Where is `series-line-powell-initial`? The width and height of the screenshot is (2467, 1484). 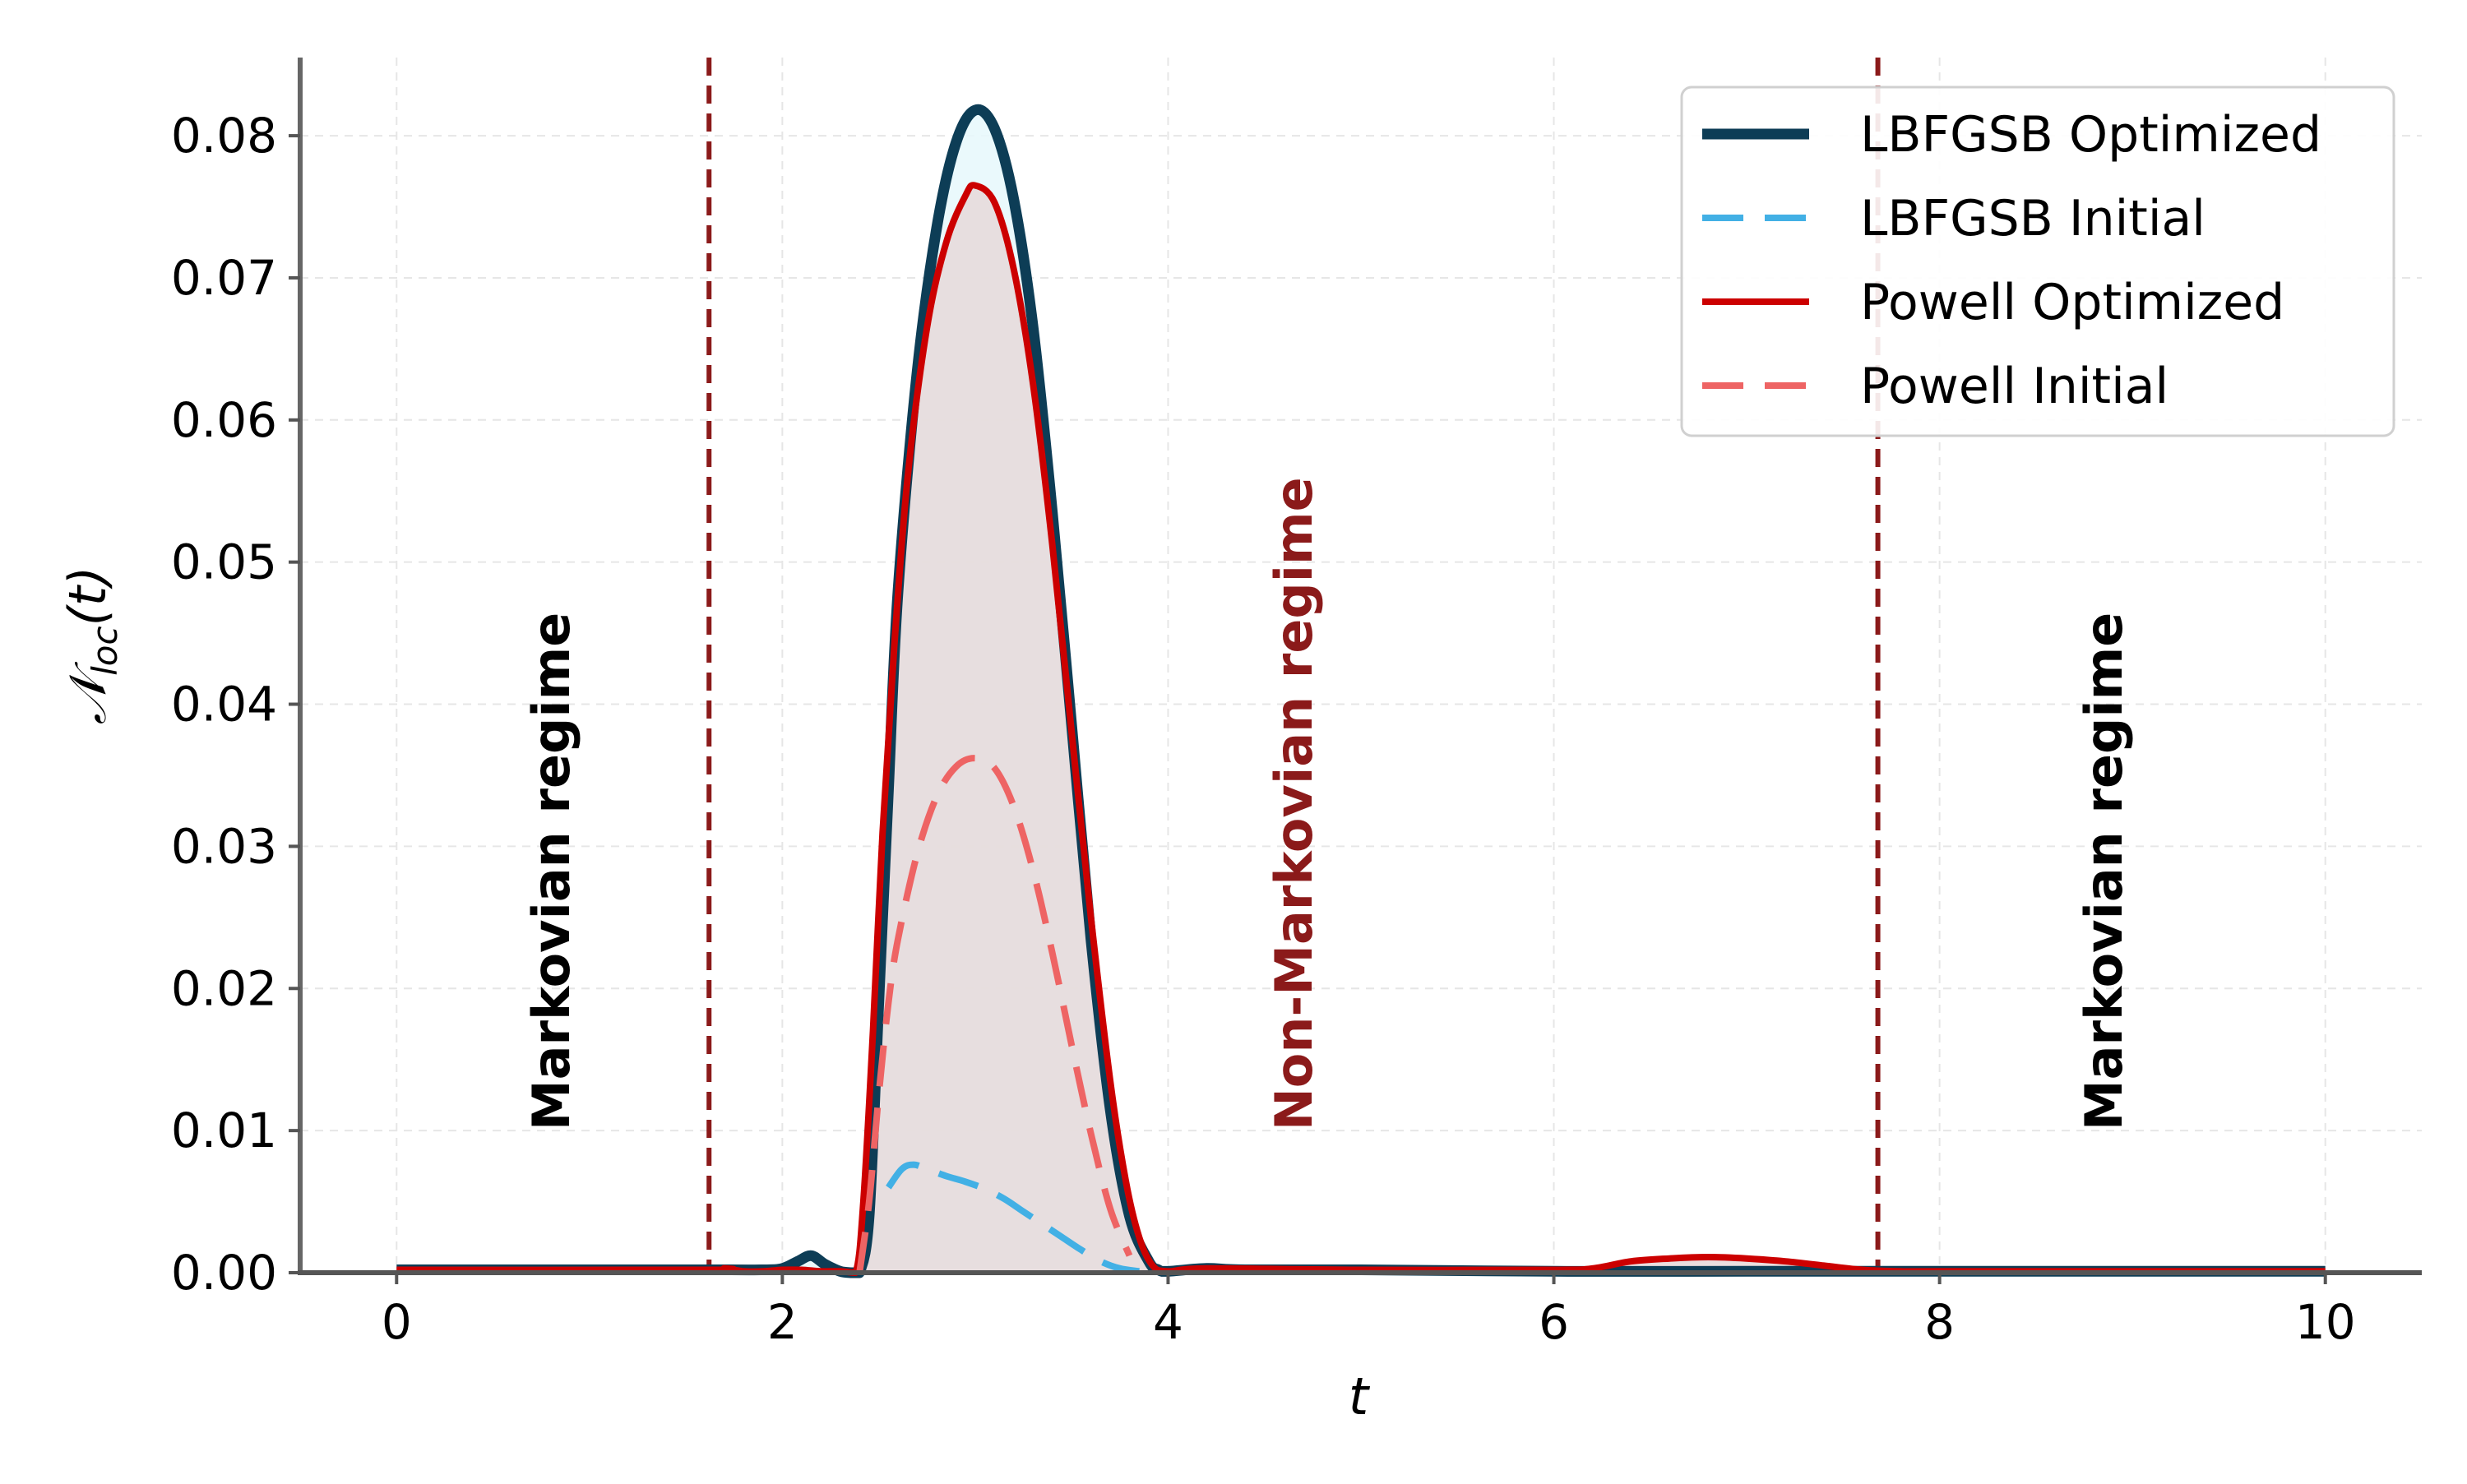
series-line-powell-initial is located at coordinates (994, 1014).